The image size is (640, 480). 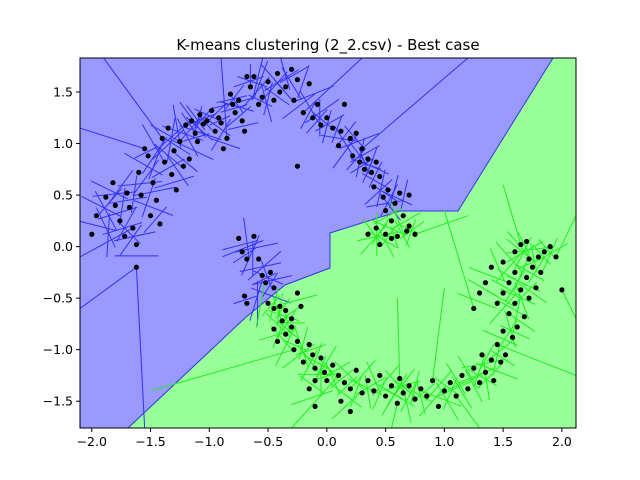 What do you see at coordinates (150, 441) in the screenshot?
I see `x-tick-label: −1.5` at bounding box center [150, 441].